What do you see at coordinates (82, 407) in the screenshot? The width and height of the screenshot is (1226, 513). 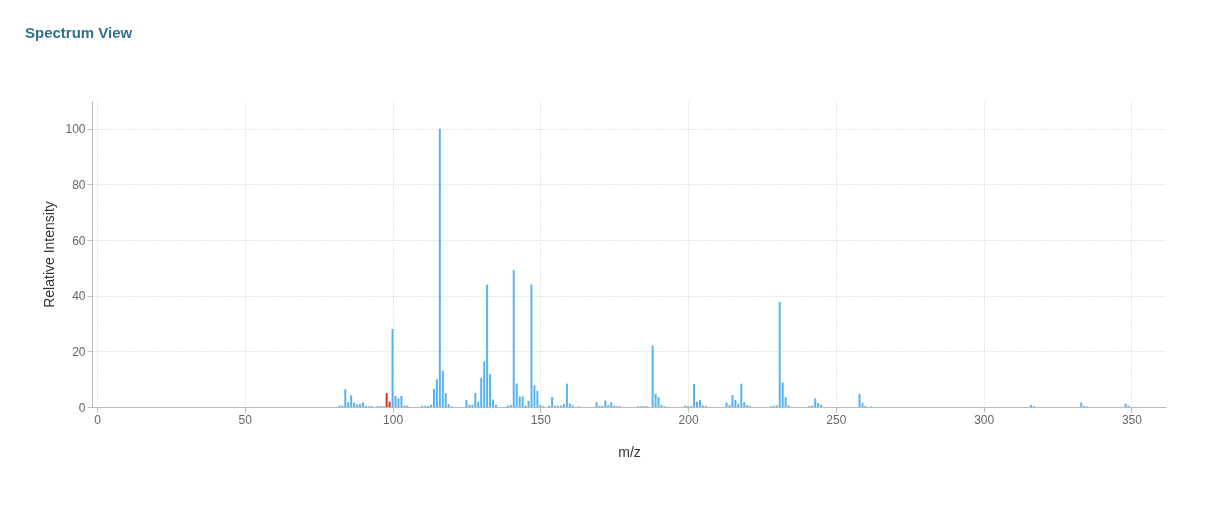 I see `y-tick-label: 0` at bounding box center [82, 407].